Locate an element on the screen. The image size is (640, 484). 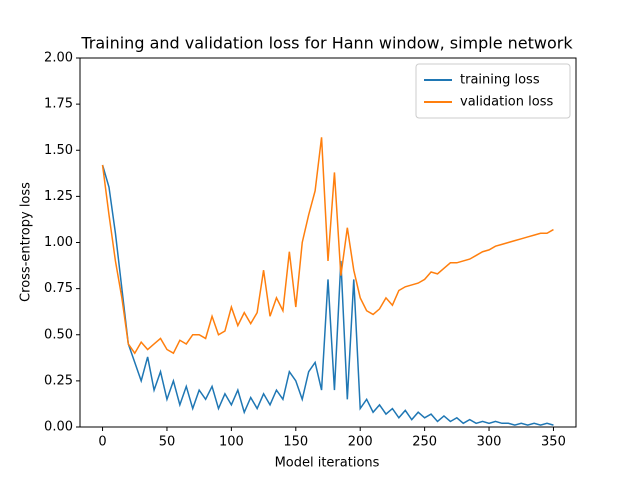
y-tick-label: 0.00 is located at coordinates (58, 427).